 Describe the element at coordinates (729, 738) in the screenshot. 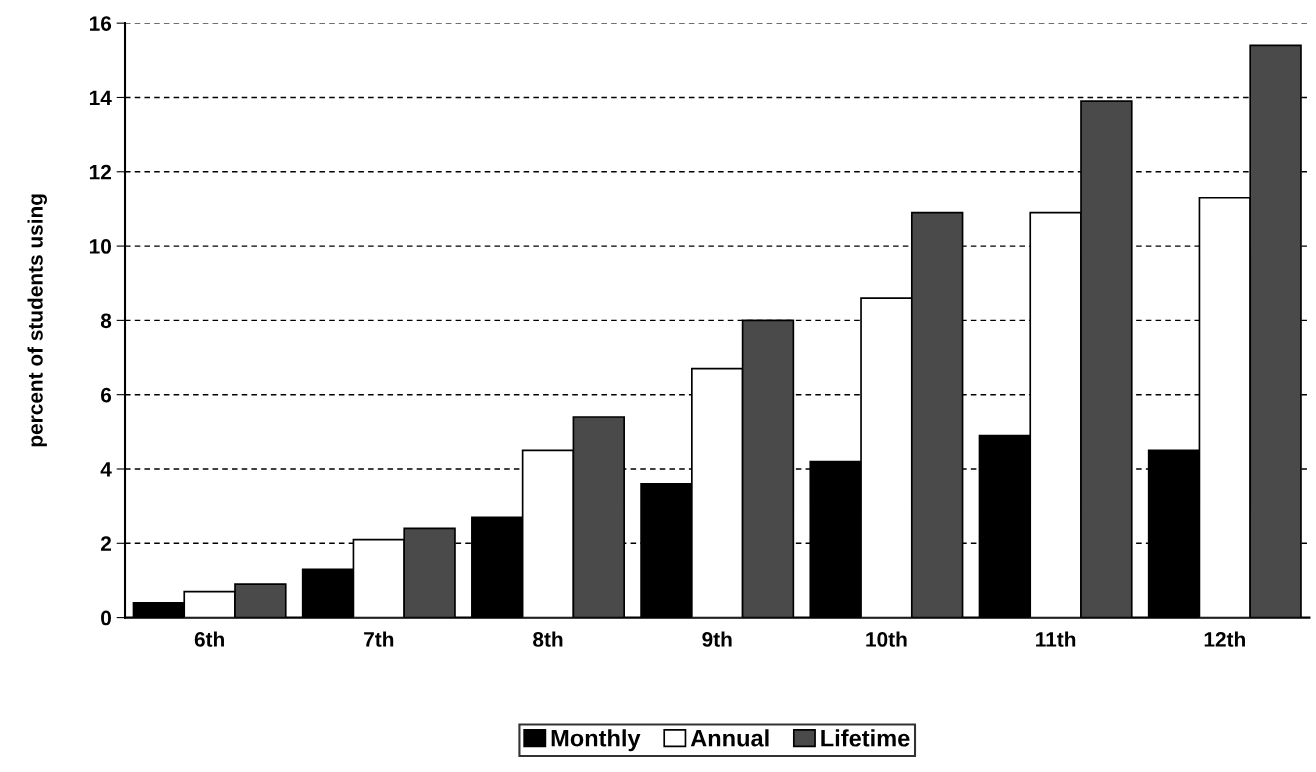

I see `legend-label: Annual` at that location.